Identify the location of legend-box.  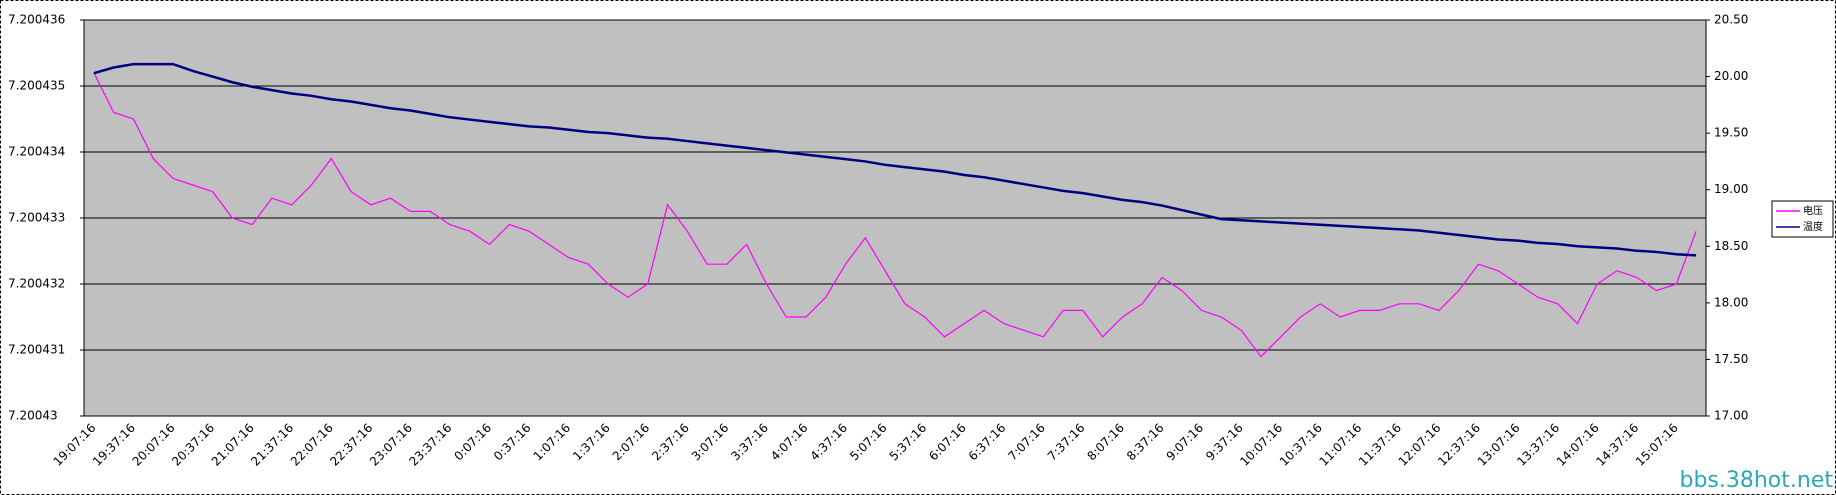
(1802, 219).